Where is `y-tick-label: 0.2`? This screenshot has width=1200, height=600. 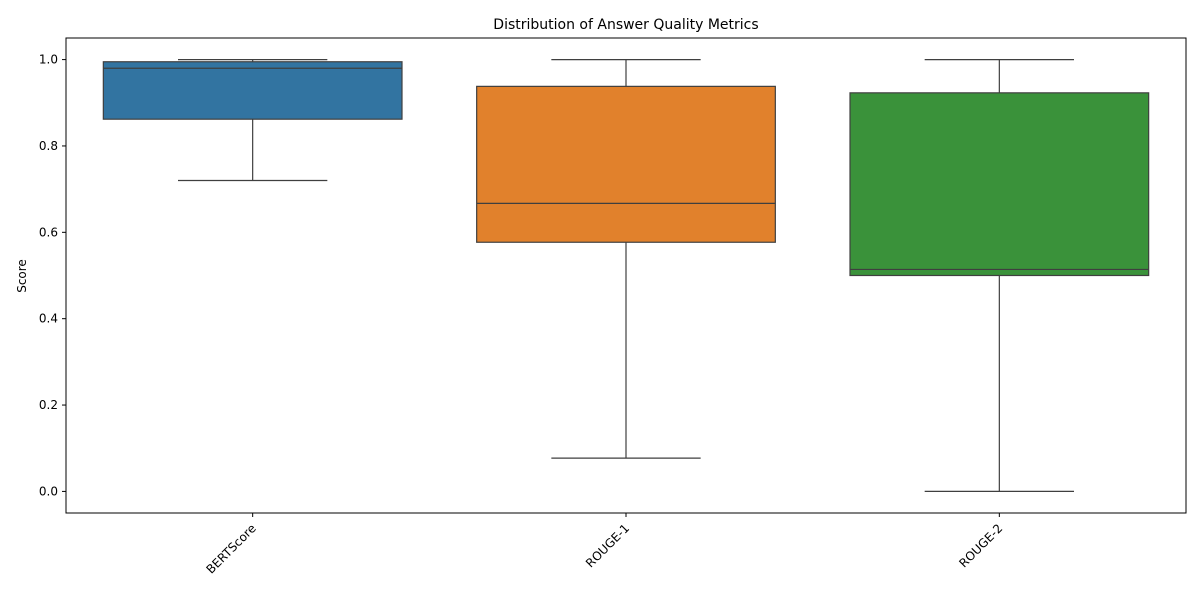
y-tick-label: 0.2 is located at coordinates (48, 405).